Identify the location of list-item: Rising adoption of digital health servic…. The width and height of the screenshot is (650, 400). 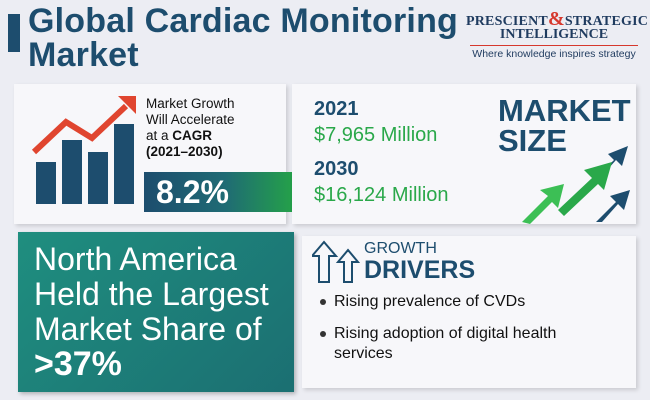
(468, 344).